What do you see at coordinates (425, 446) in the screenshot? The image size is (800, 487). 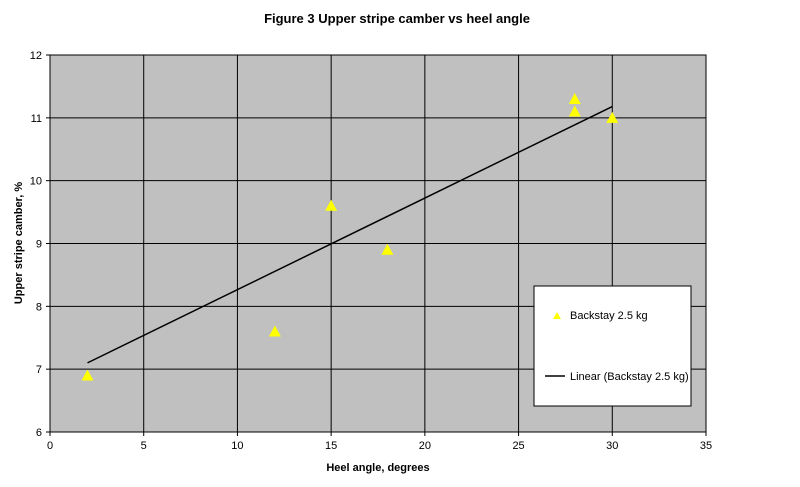 I see `x-tick-label: 20` at bounding box center [425, 446].